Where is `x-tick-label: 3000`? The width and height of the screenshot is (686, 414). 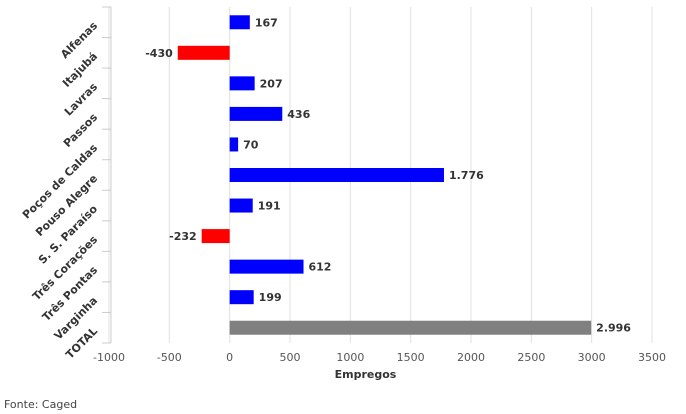
x-tick-label: 3000 is located at coordinates (592, 357).